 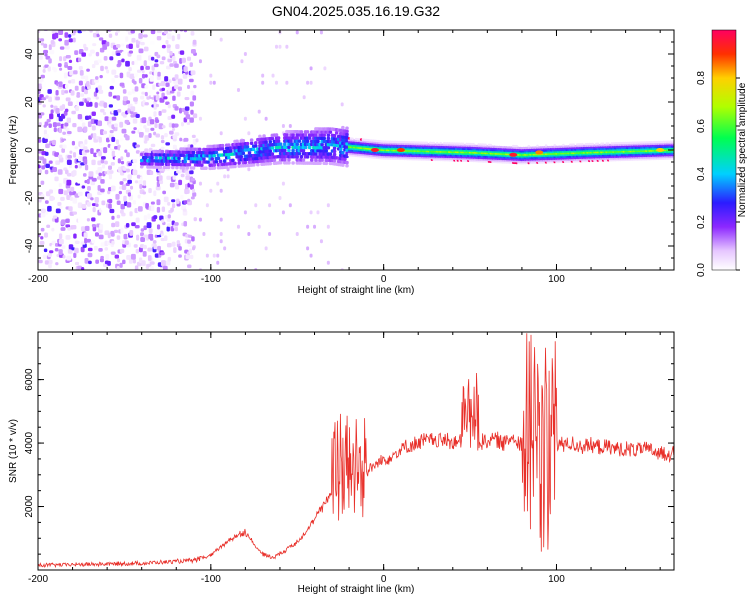 I want to click on colorbar-tick-label: 0.0, so click(x=701, y=270).